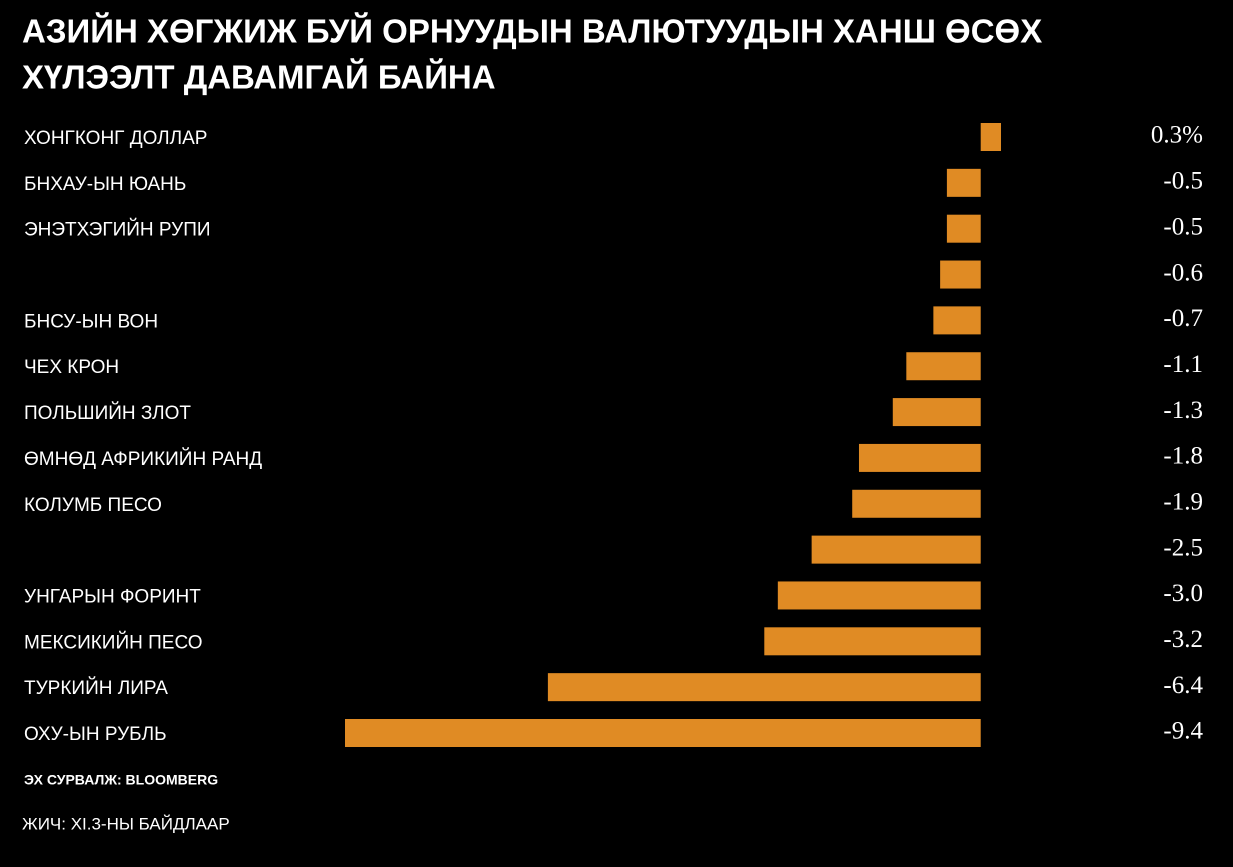 The width and height of the screenshot is (1233, 867). Describe the element at coordinates (126, 823) in the screenshot. I see `note: ЖИЧ: XI.3-НЫ БАЙДЛААР` at that location.